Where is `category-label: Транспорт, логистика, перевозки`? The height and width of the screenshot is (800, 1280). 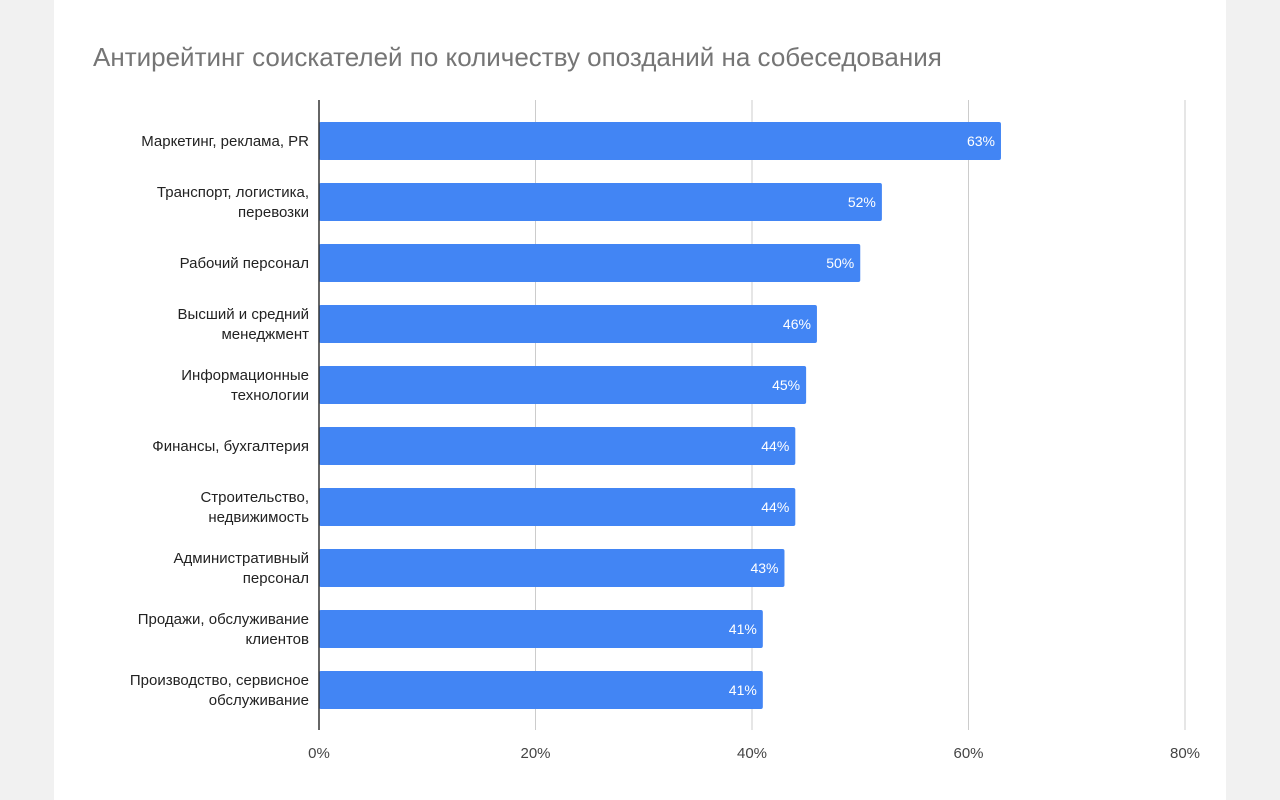 category-label: Транспорт, логистика, перевозки is located at coordinates (233, 202).